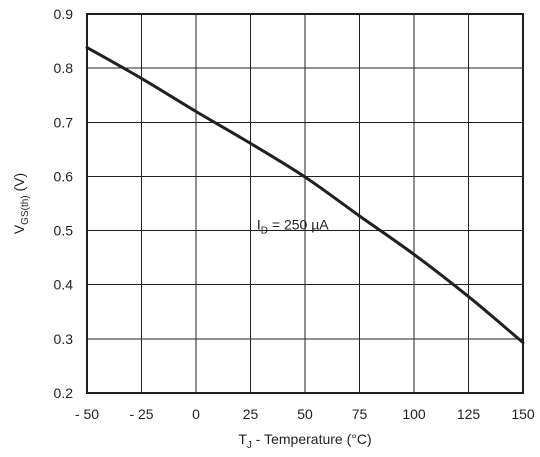 The image size is (540, 457). Describe the element at coordinates (469, 414) in the screenshot. I see `x-tick-label: 125` at that location.